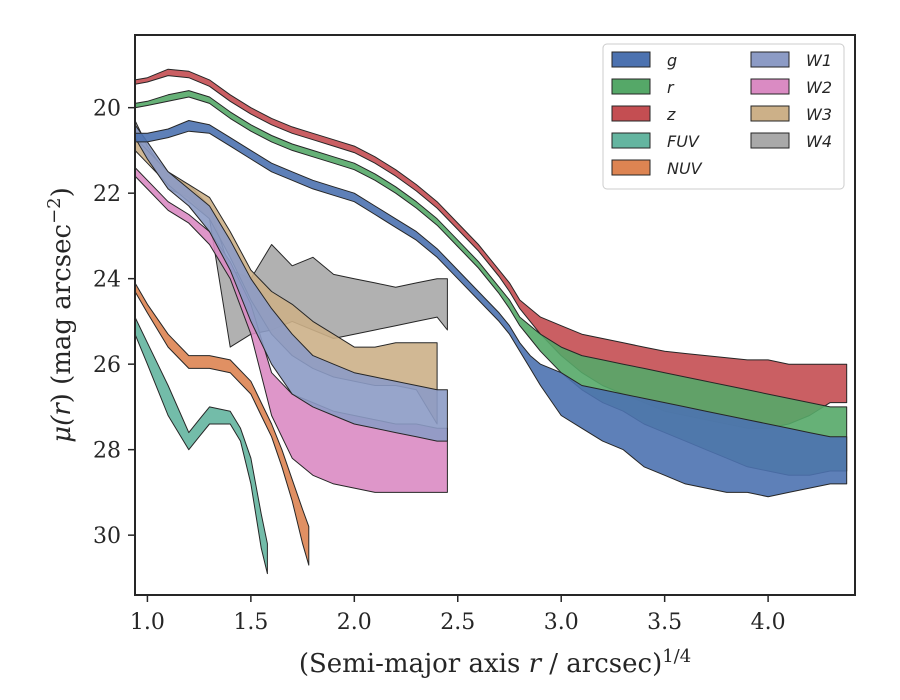 The height and width of the screenshot is (700, 900). I want to click on y-tick-label: 28, so click(107, 451).